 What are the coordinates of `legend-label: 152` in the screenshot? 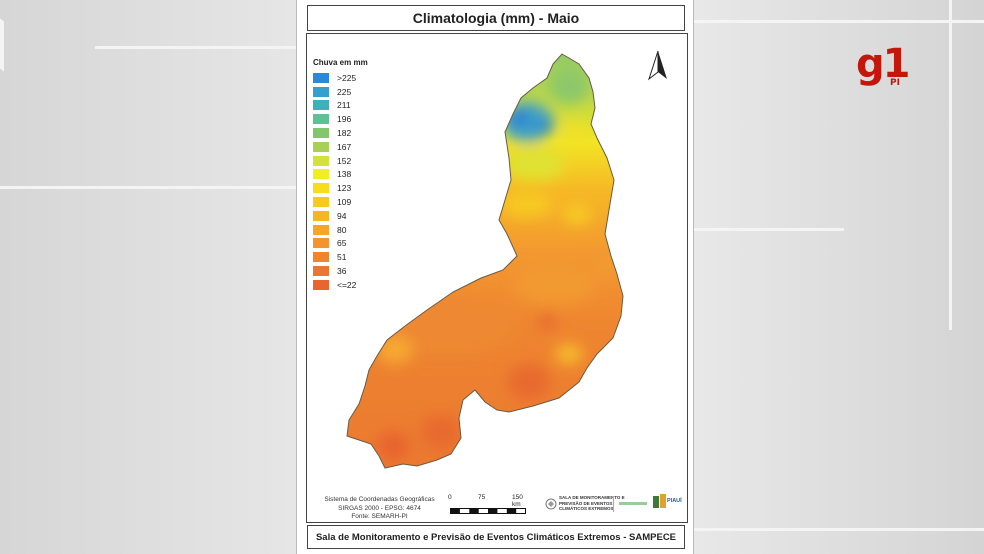 It's located at (344, 160).